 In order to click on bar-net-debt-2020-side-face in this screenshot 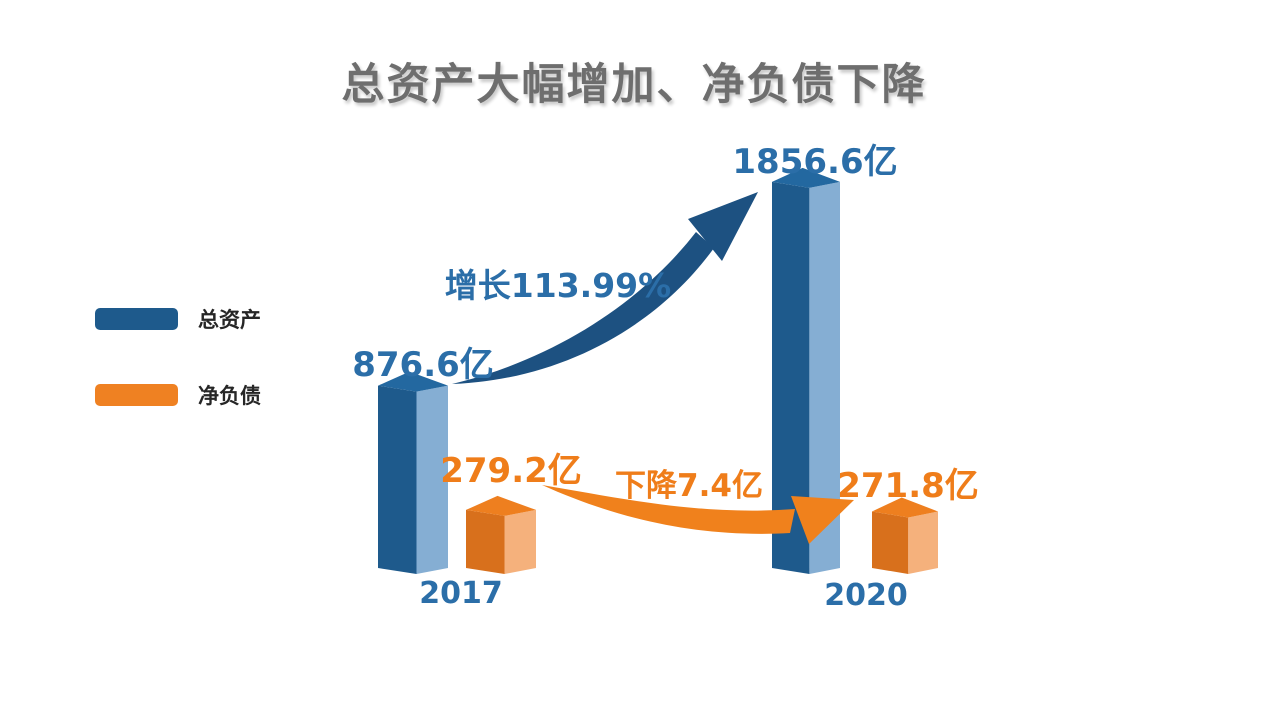, I will do `click(923, 542)`.